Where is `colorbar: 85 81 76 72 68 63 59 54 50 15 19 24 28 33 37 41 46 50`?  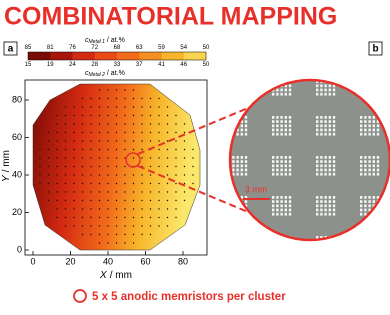
colorbar: 85 81 76 72 68 63 59 54 50 15 19 24 28 33 37 41 46 50 is located at coordinates (117, 56).